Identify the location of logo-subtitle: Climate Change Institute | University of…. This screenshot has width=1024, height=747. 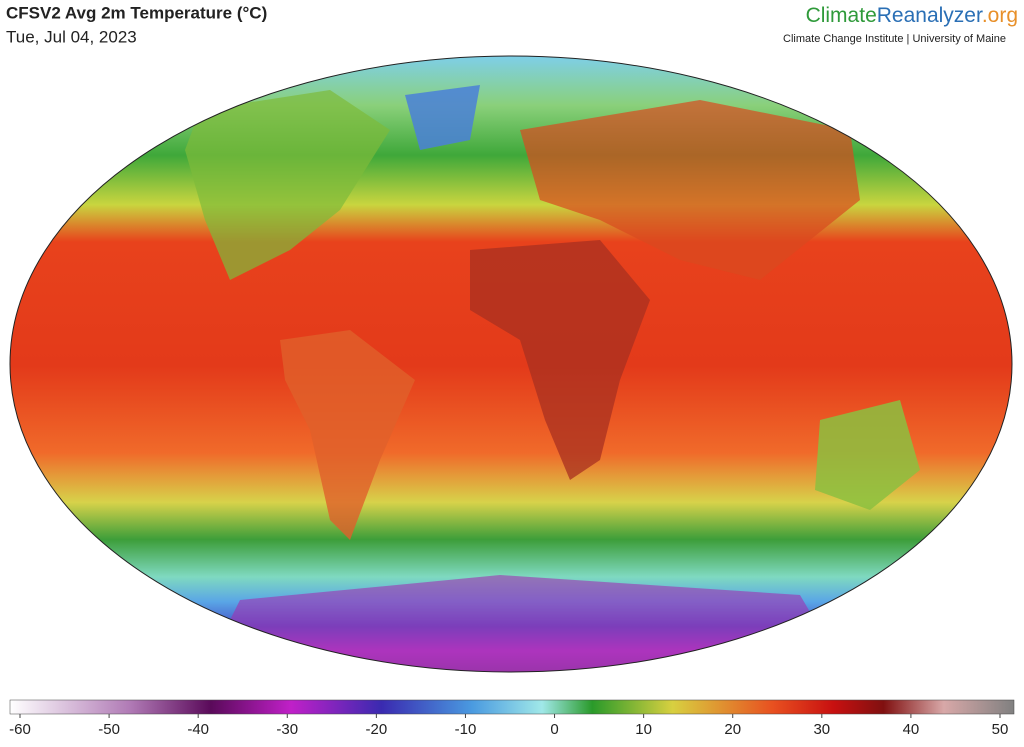
(894, 39).